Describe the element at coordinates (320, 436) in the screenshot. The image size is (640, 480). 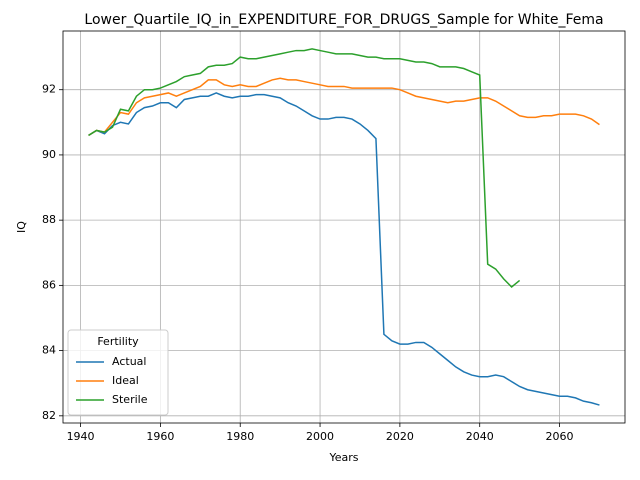
I see `x-tick-label: 2000` at that location.